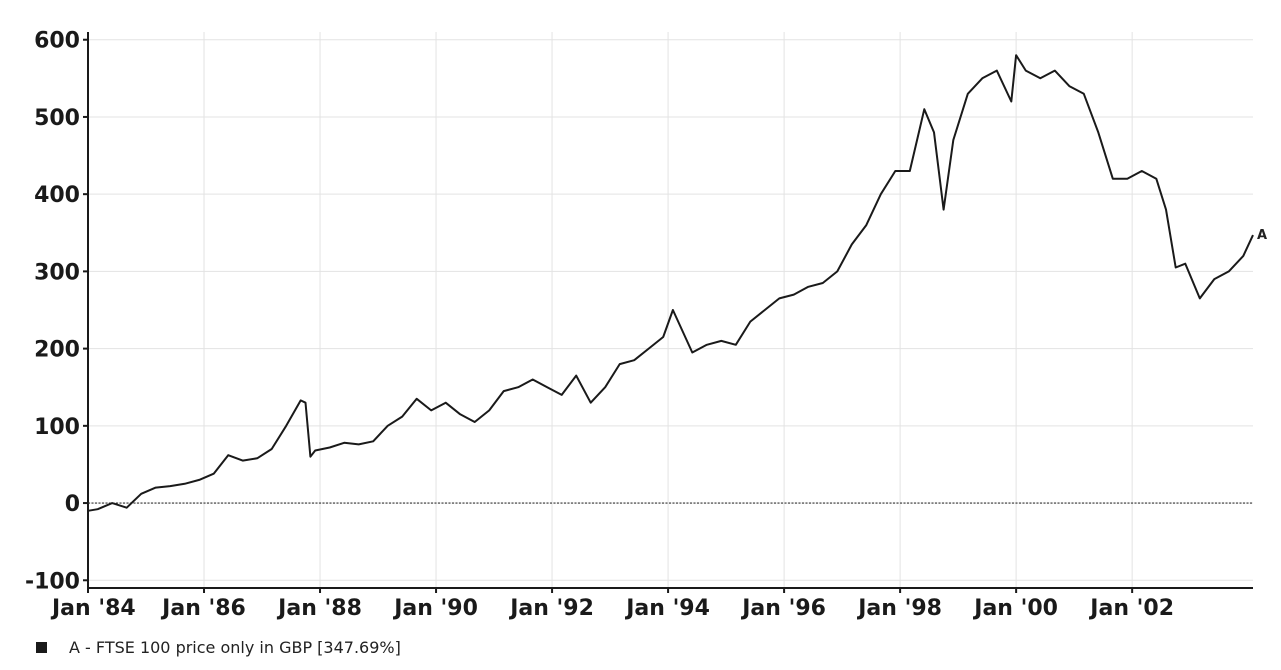  Describe the element at coordinates (1131, 608) in the screenshot. I see `x-tick-label: Jan '02` at that location.